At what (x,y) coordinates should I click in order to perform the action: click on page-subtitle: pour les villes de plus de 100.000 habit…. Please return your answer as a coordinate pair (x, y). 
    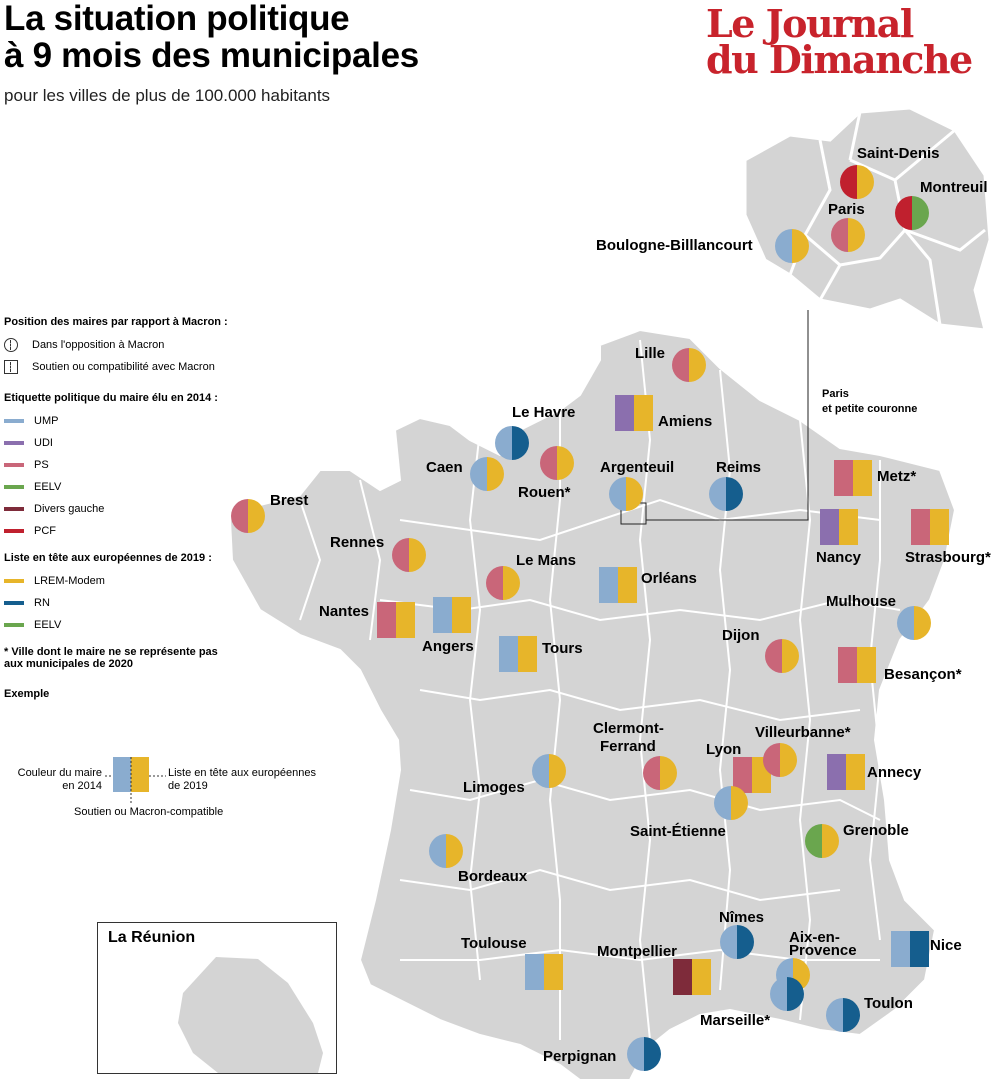
    Looking at the image, I should click on (167, 95).